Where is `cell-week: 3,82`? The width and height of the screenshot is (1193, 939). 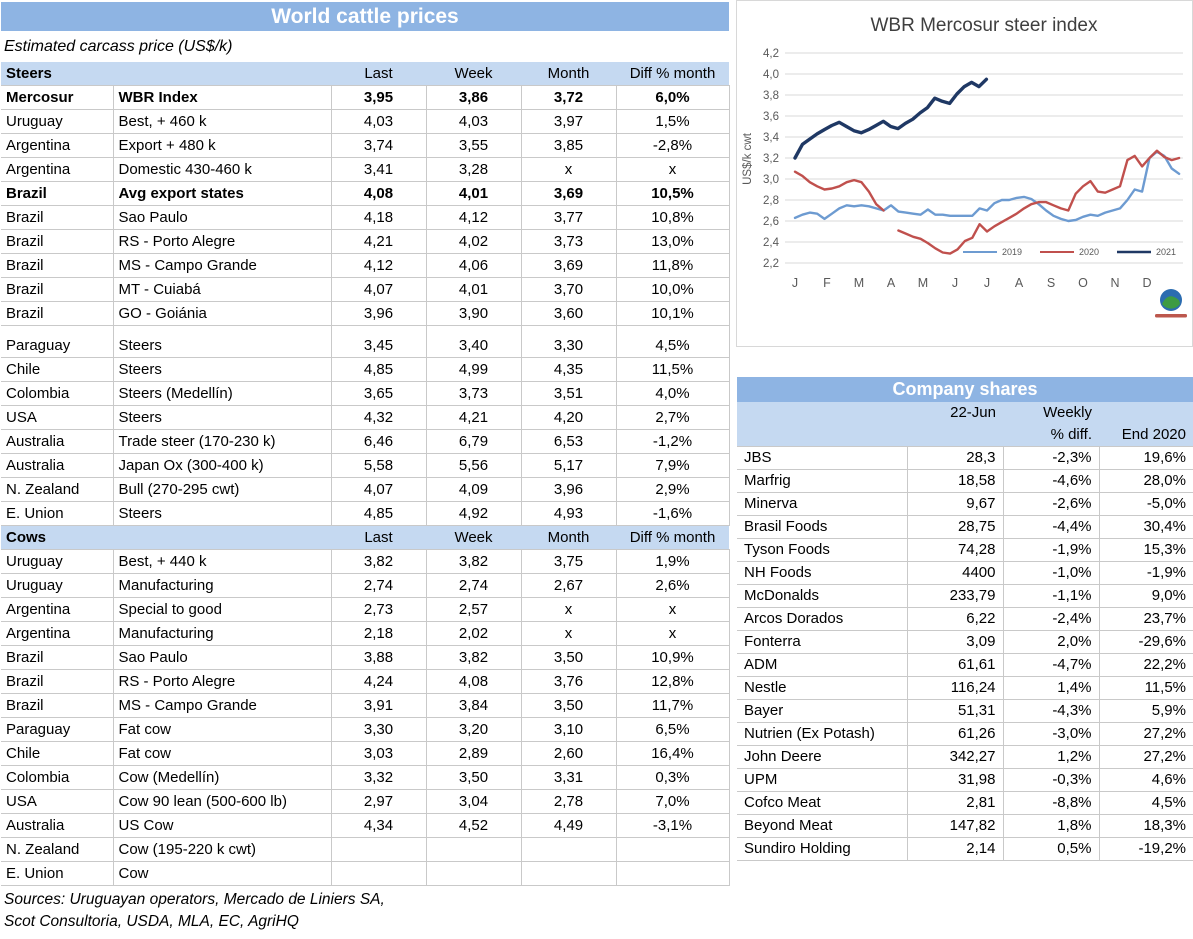
cell-week: 3,82 is located at coordinates (474, 561).